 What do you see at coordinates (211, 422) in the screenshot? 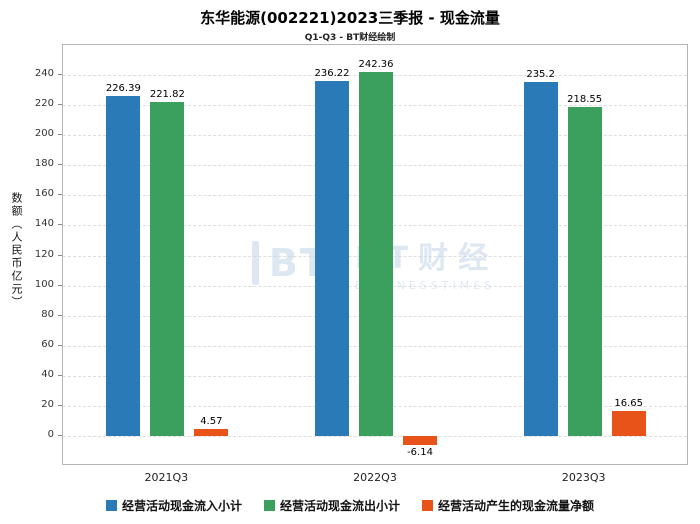
I see `bar-value-label: 4.57` at bounding box center [211, 422].